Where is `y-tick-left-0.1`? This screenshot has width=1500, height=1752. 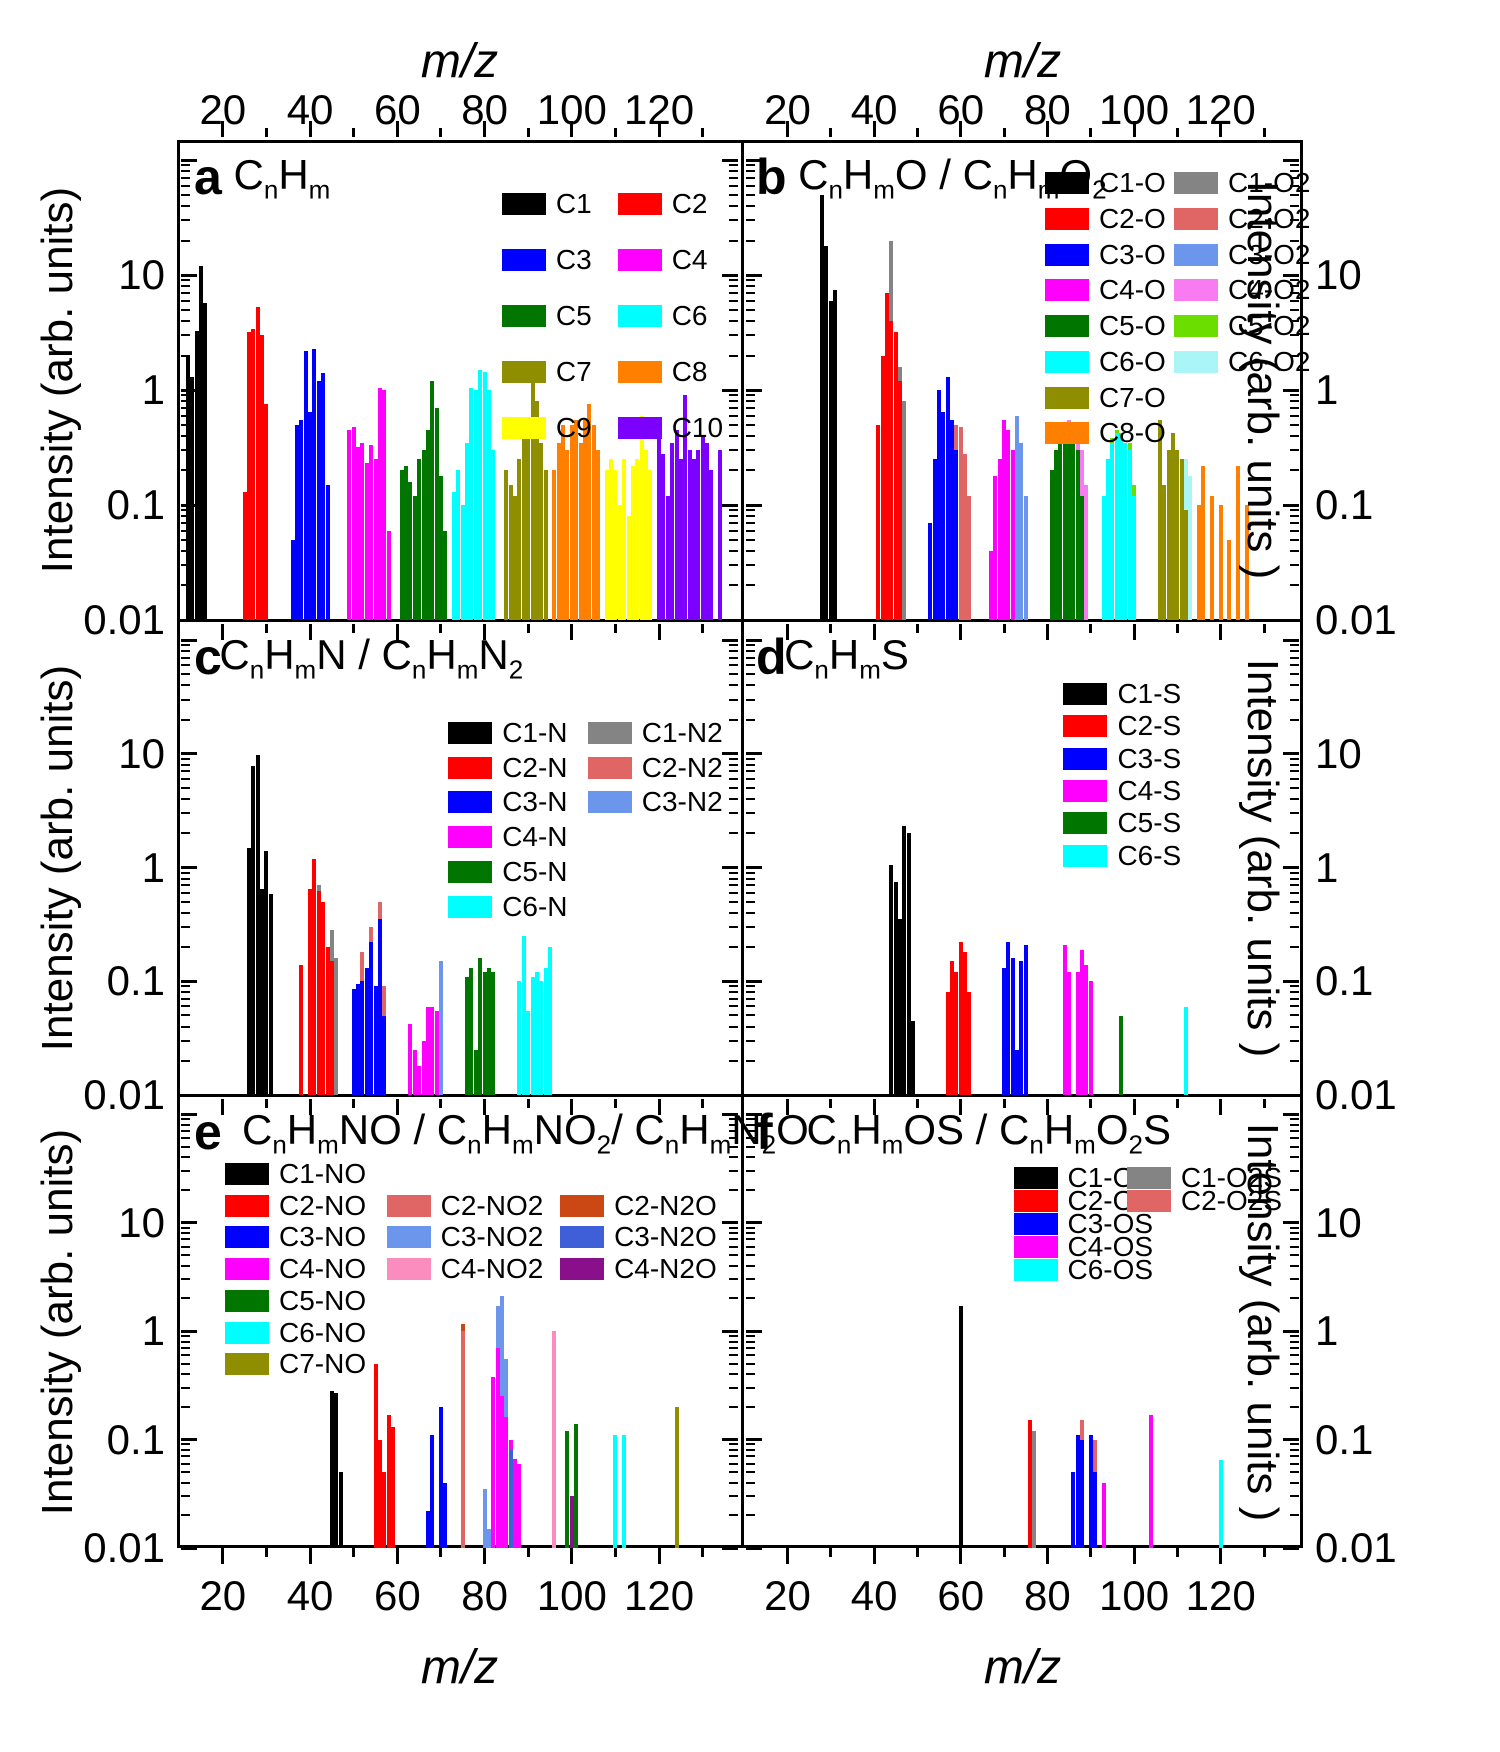 y-tick-left-0.1 is located at coordinates (189, 1440).